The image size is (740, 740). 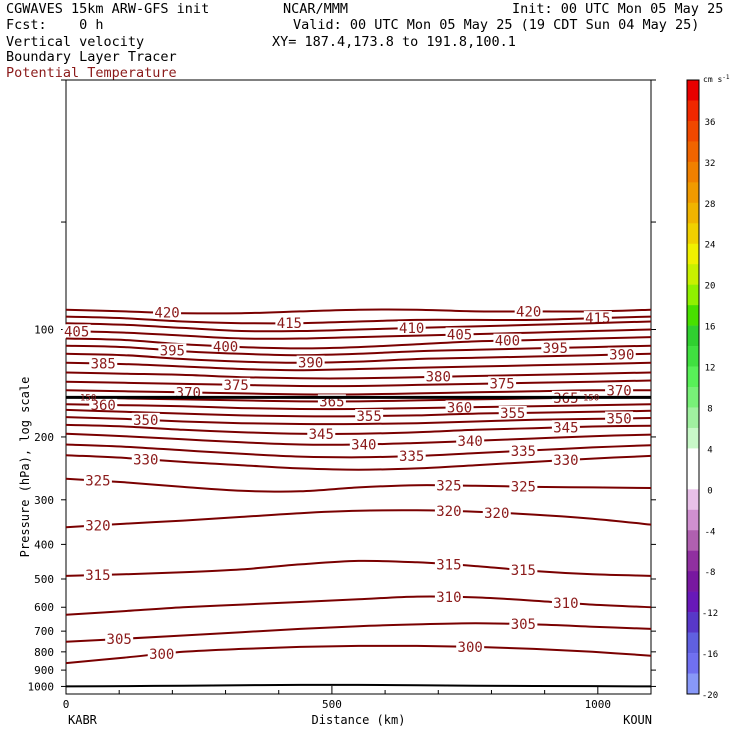 I want to click on colorbar-tick-label: -12, so click(x=710, y=614).